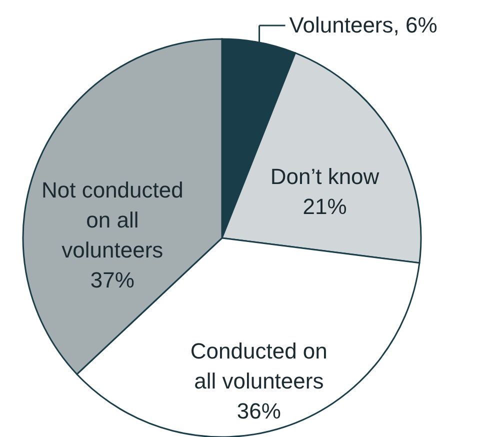 The height and width of the screenshot is (437, 485). What do you see at coordinates (112, 220) in the screenshot?
I see `slice-label: Not conducted on all volunteers` at bounding box center [112, 220].